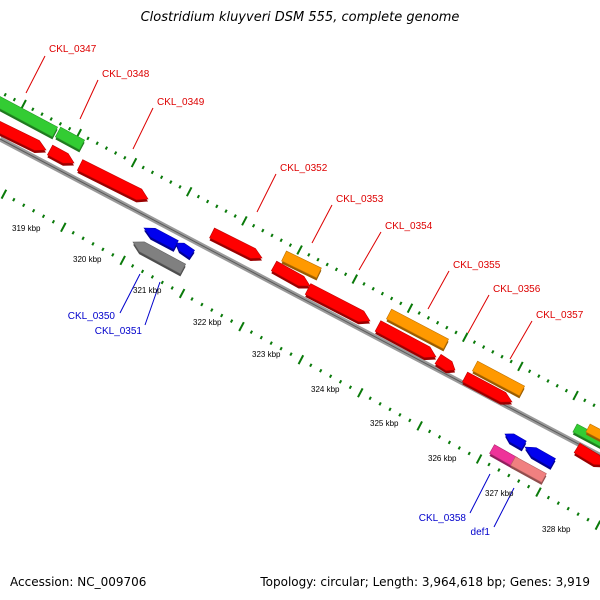  I want to click on gene-label-ckl-0347: CKL_0347, so click(73, 49).